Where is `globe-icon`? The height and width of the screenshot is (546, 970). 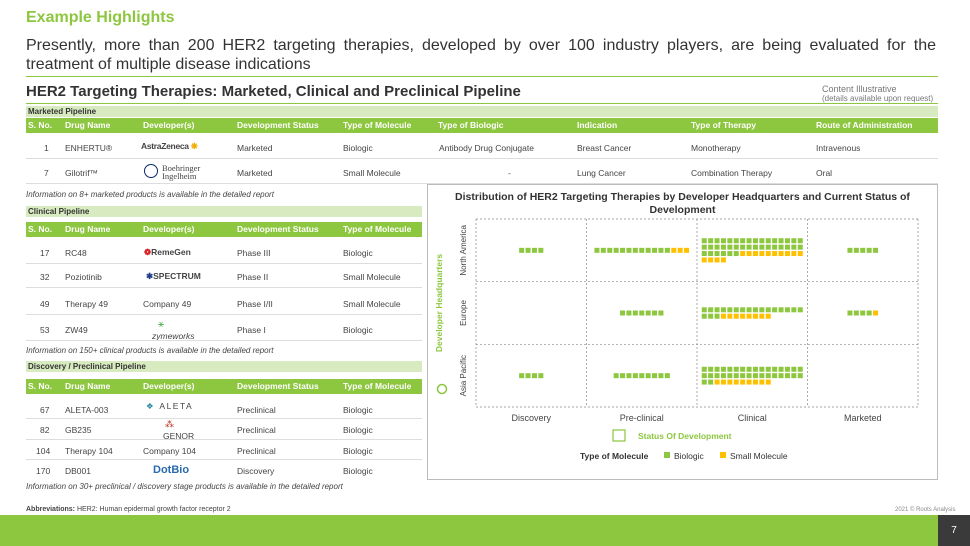
globe-icon is located at coordinates (442, 389).